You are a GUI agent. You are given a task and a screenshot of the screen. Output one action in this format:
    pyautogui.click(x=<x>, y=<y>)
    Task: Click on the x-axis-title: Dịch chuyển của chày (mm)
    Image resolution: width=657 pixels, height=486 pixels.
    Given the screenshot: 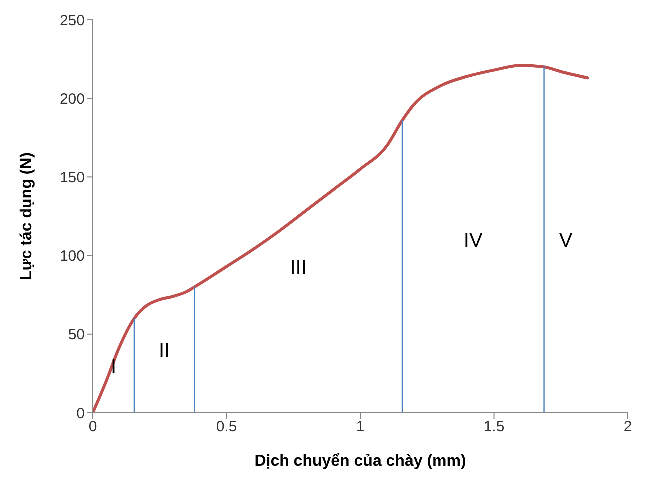 What is the action you would take?
    pyautogui.click(x=360, y=461)
    